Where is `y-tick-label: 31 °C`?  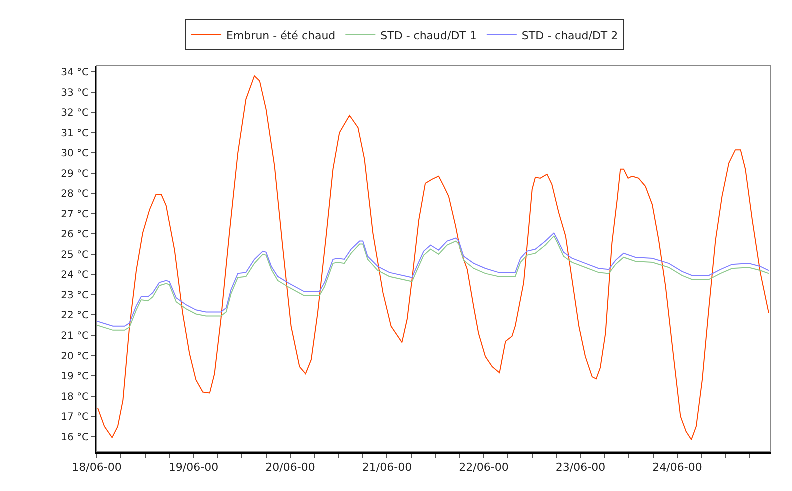 y-tick-label: 31 °C is located at coordinates (75, 134).